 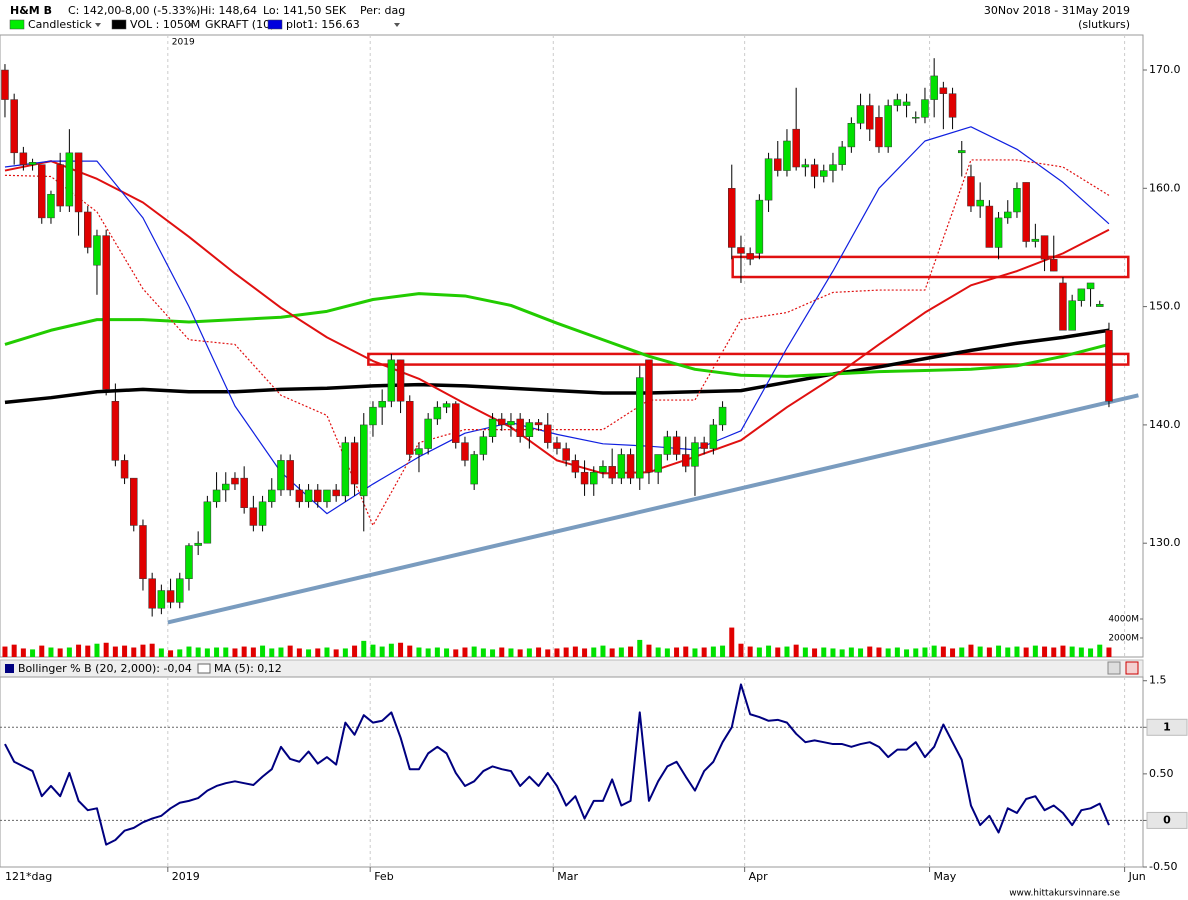 I want to click on tool-icon, so click(x=1114, y=668).